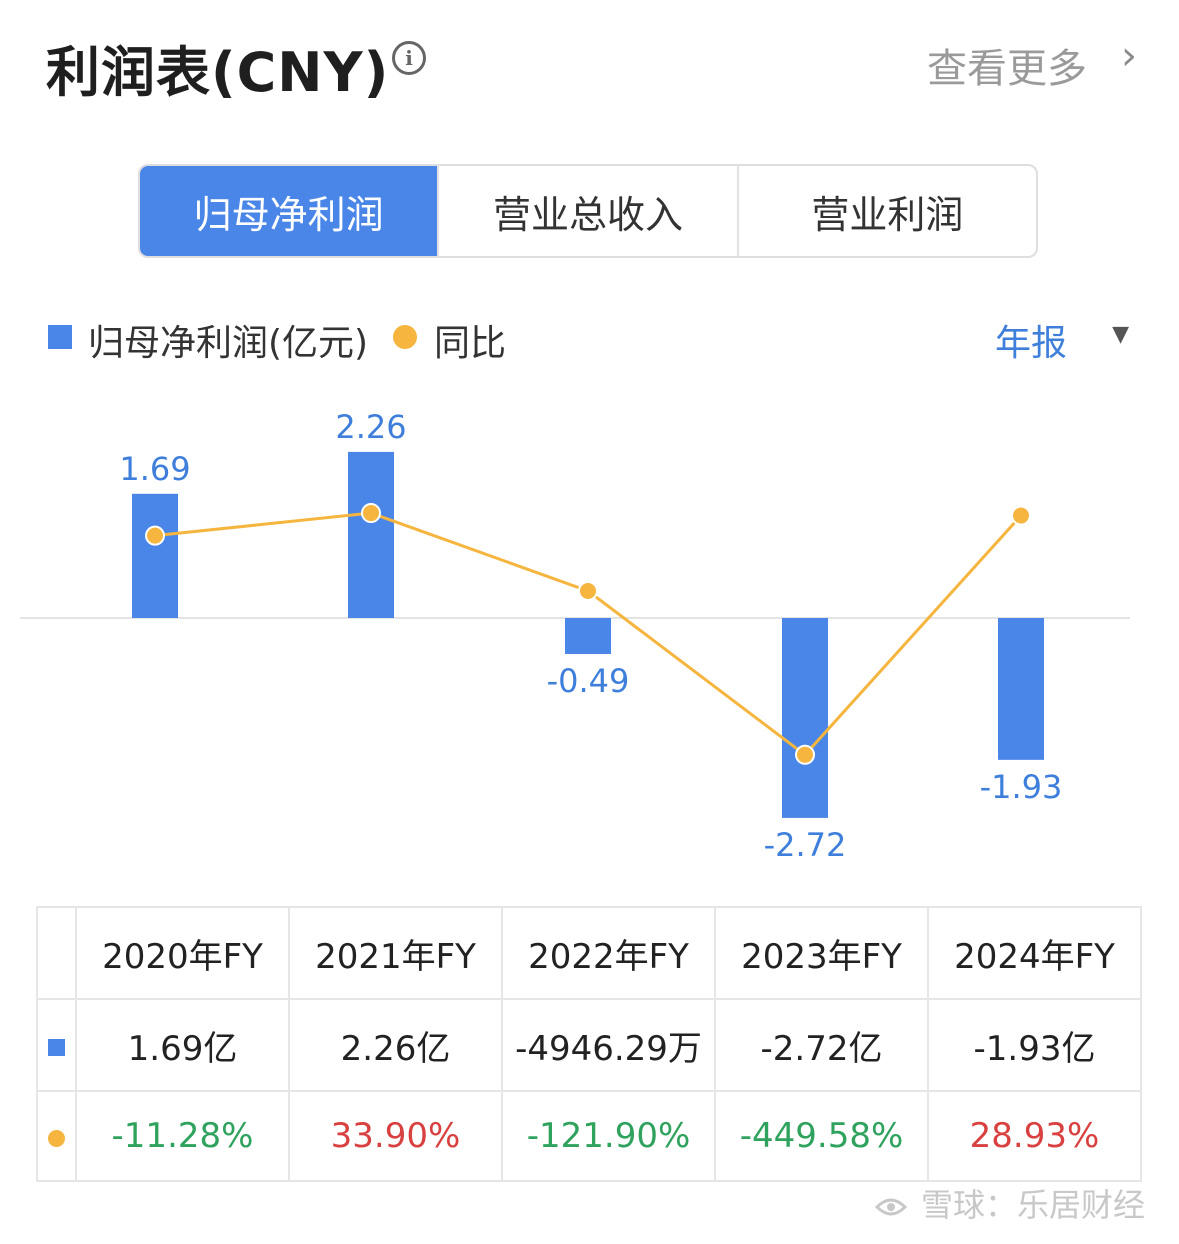 This screenshot has height=1244, width=1179. What do you see at coordinates (1030, 343) in the screenshot?
I see `period-selector: 年报` at bounding box center [1030, 343].